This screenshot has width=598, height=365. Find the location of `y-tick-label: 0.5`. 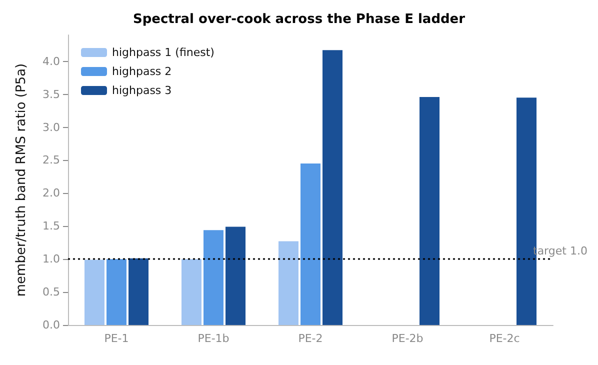

y-tick-label: 0.5 is located at coordinates (51, 292).